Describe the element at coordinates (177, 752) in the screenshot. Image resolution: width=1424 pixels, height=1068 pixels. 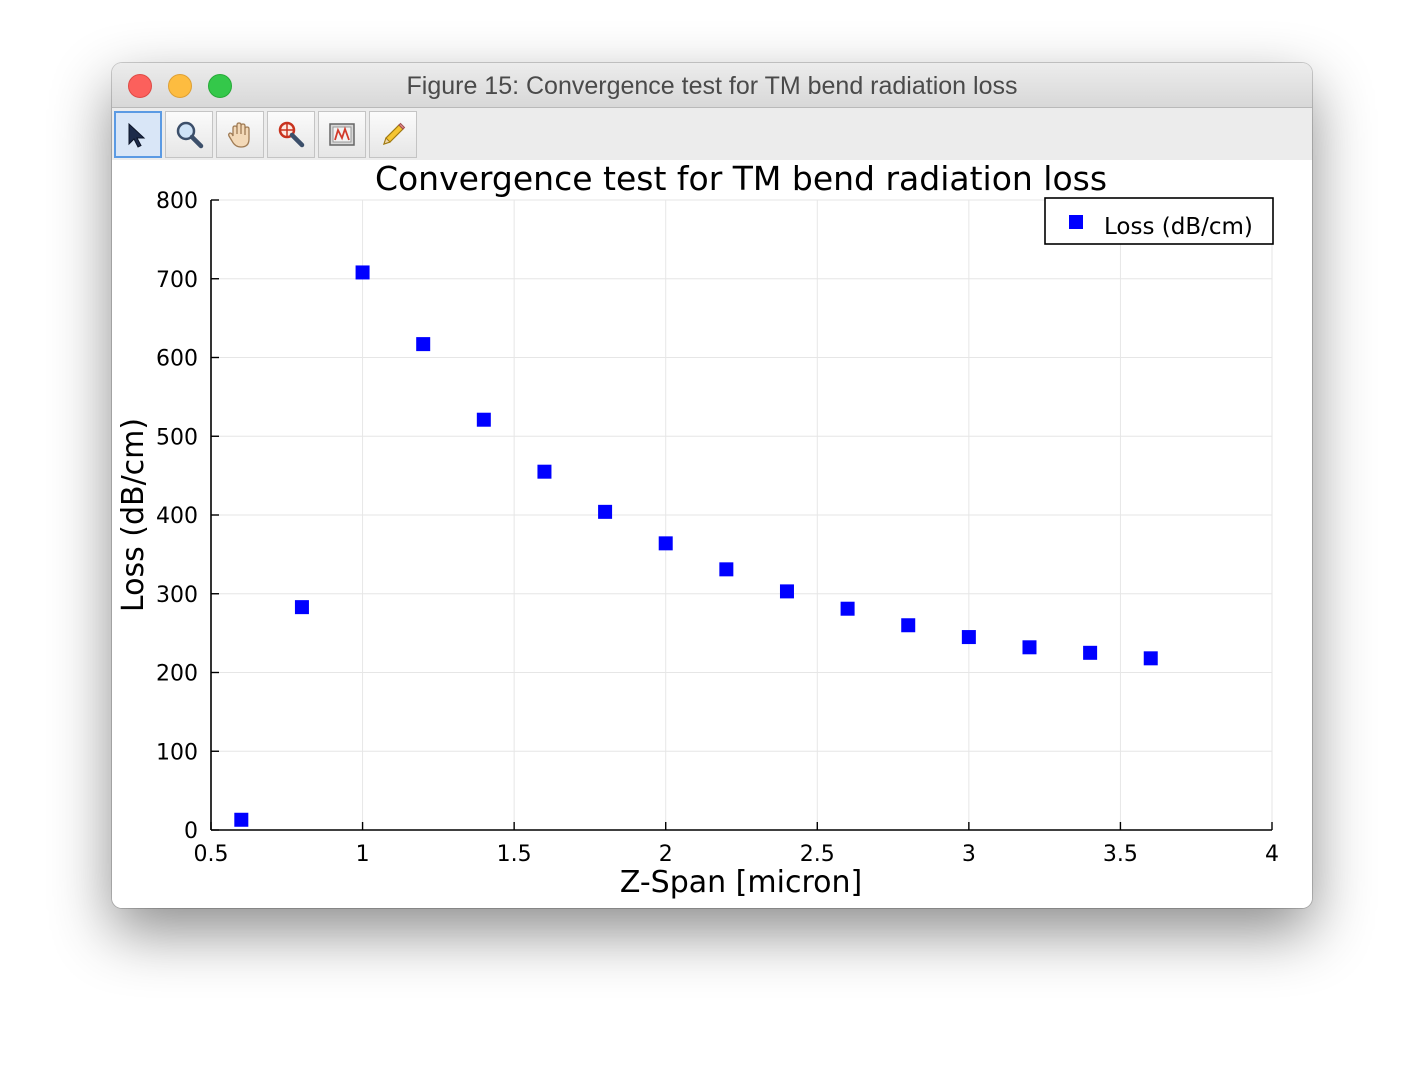
I see `y-tick-label: 100` at that location.